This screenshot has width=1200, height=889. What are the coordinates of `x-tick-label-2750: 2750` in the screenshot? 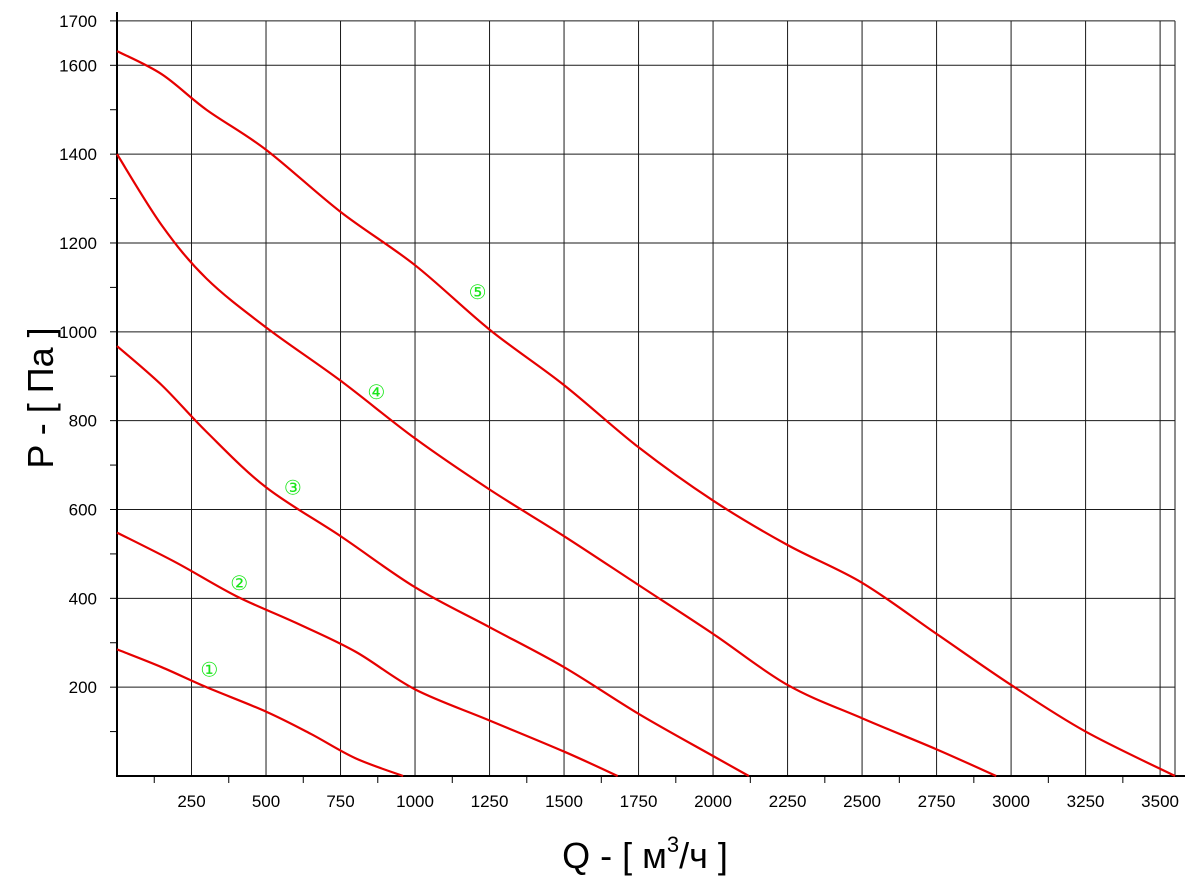 It's located at (937, 801).